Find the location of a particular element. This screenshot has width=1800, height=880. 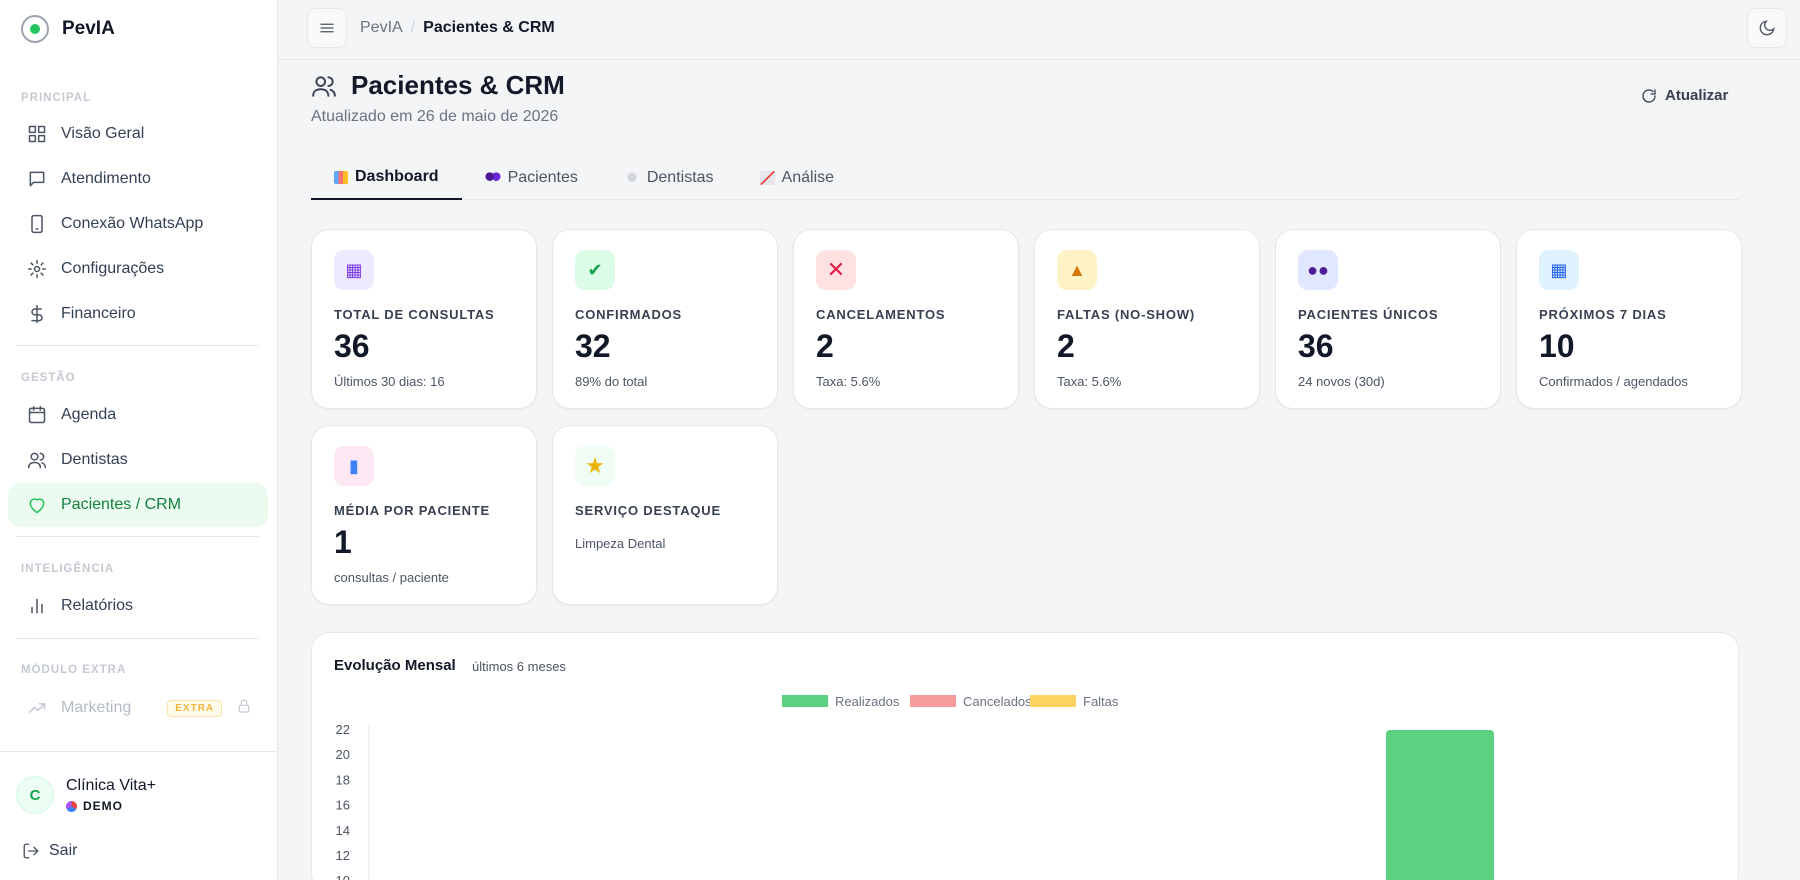

tab-label: Análise is located at coordinates (808, 177).